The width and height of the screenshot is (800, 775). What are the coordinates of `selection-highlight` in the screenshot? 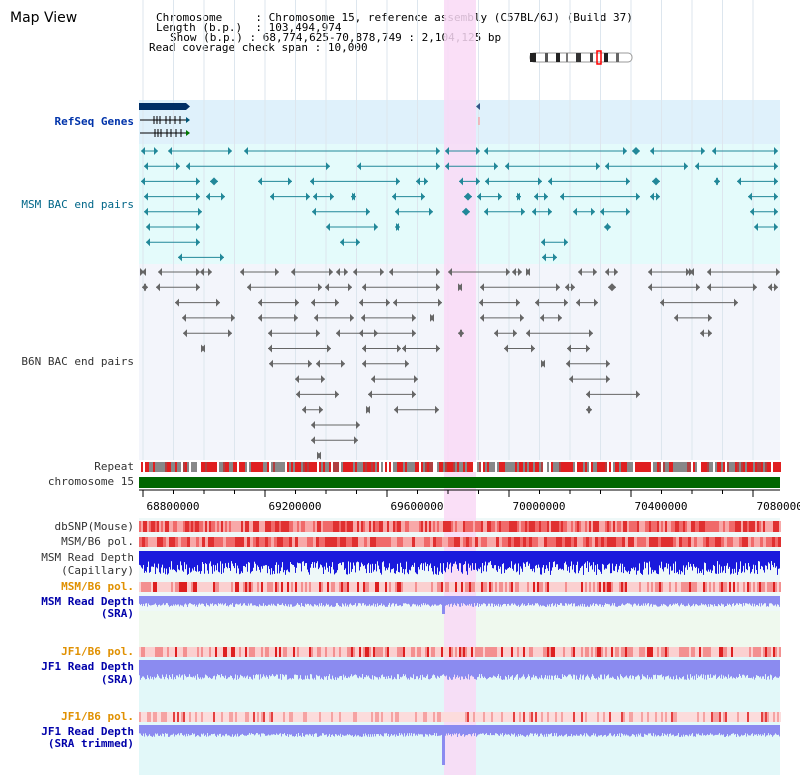 It's located at (460, 387).